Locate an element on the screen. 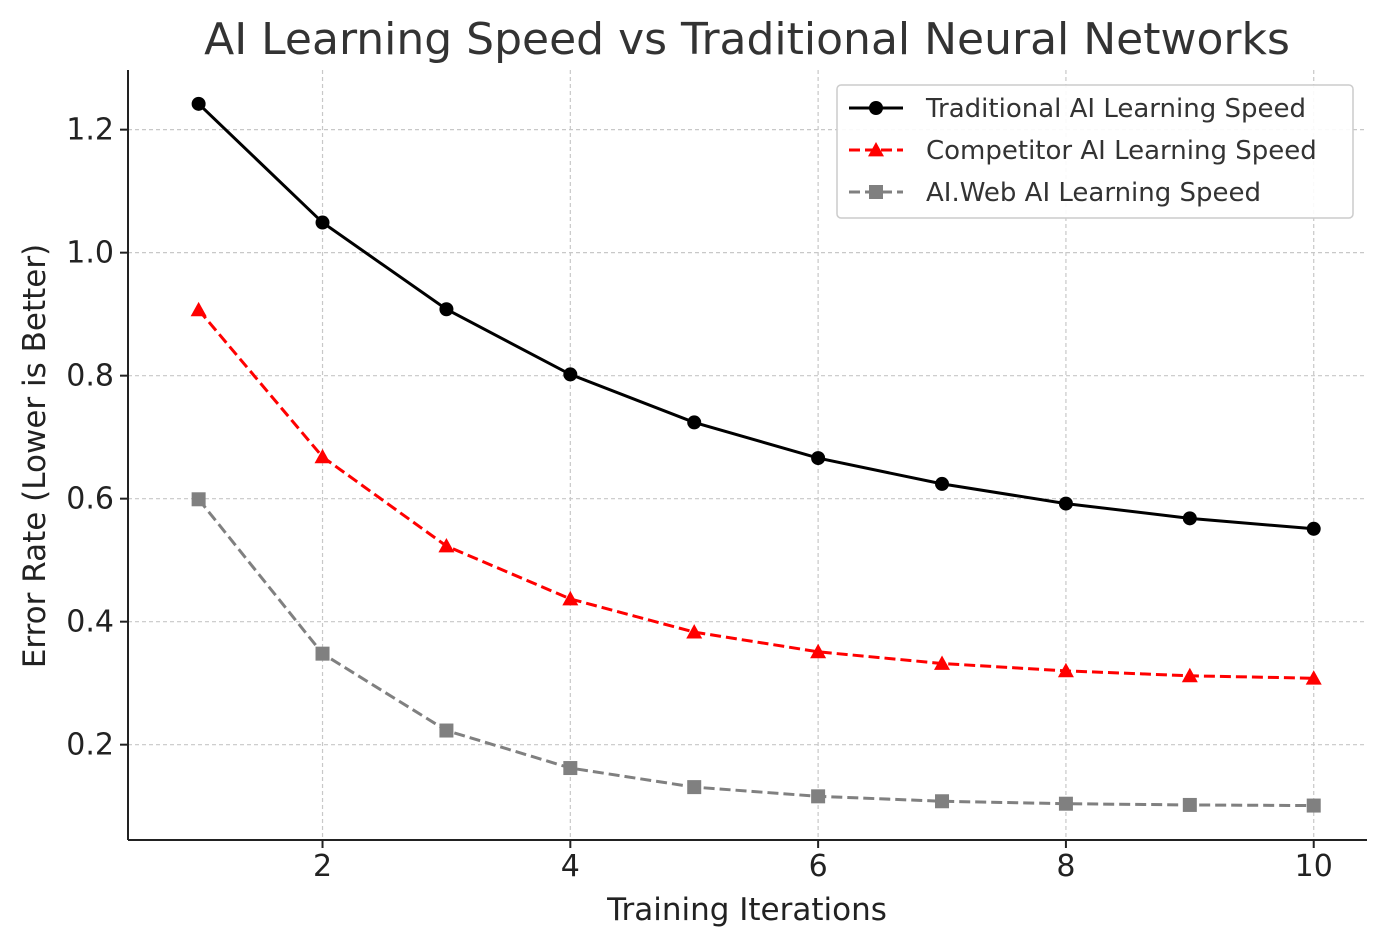 This screenshot has height=947, width=1387. y-tick-label: 0.8 is located at coordinates (90, 376).